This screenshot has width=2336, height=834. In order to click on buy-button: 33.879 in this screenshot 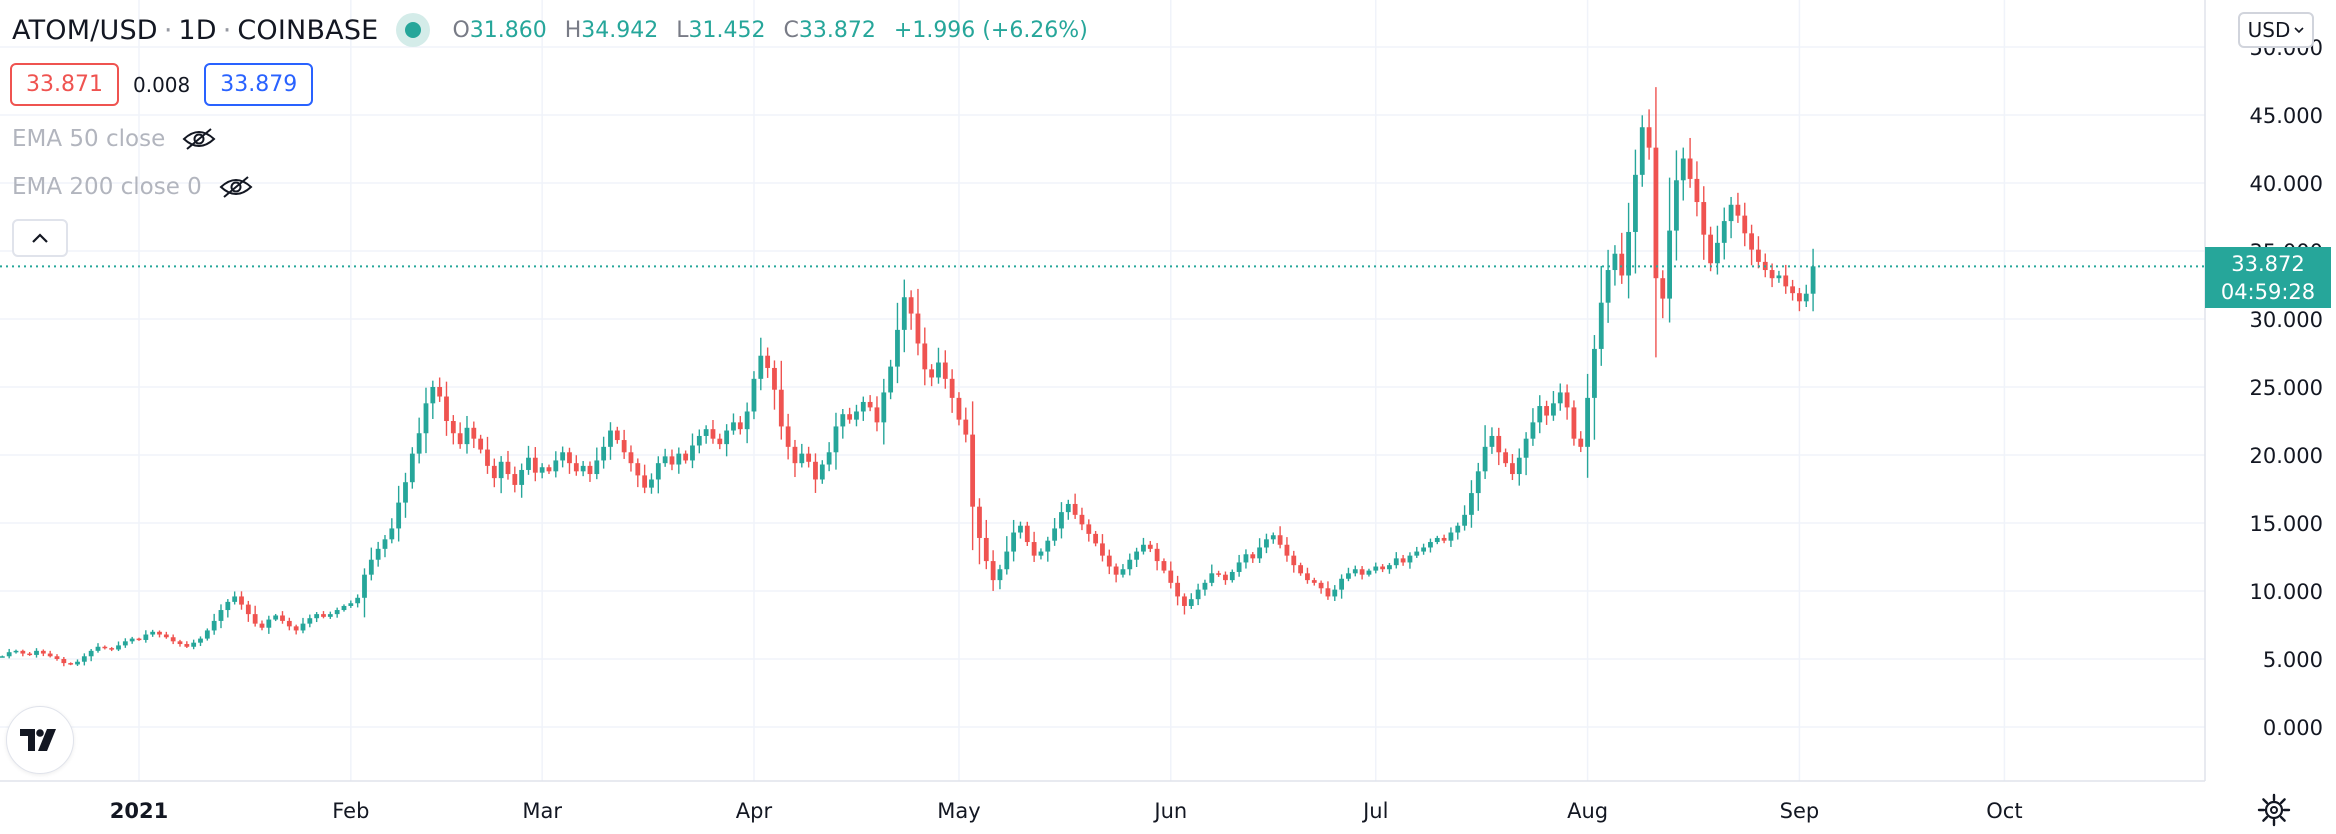, I will do `click(259, 84)`.